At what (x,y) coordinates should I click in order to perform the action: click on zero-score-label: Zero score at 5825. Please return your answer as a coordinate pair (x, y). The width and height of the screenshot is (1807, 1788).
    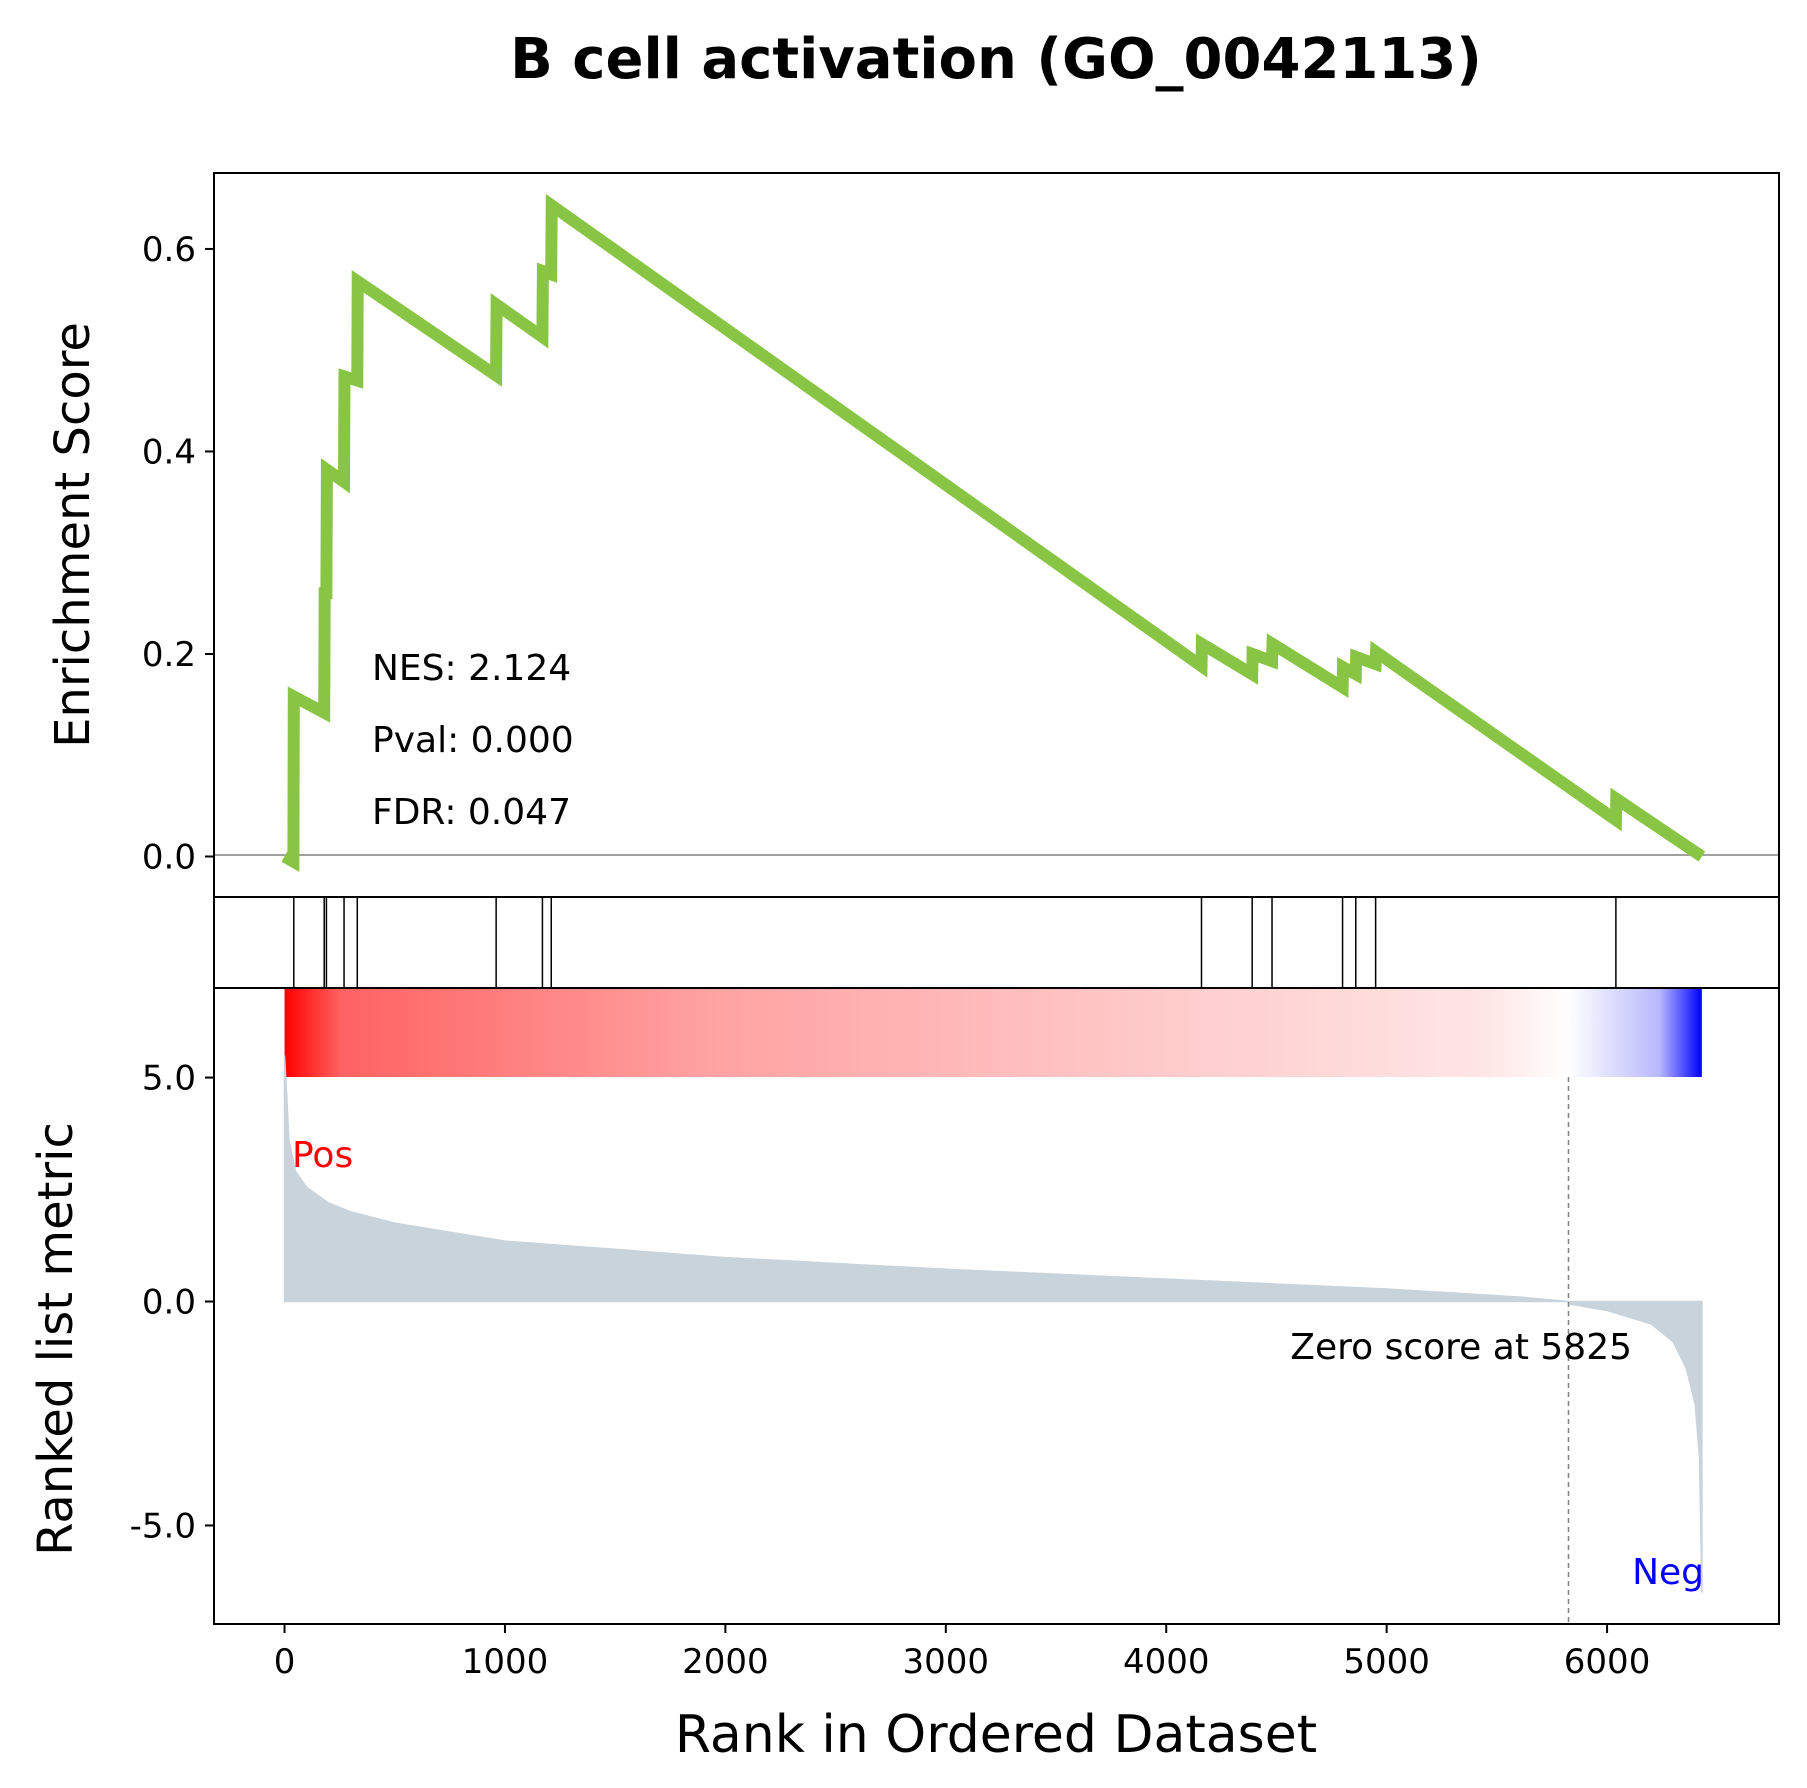
    Looking at the image, I should click on (1461, 1347).